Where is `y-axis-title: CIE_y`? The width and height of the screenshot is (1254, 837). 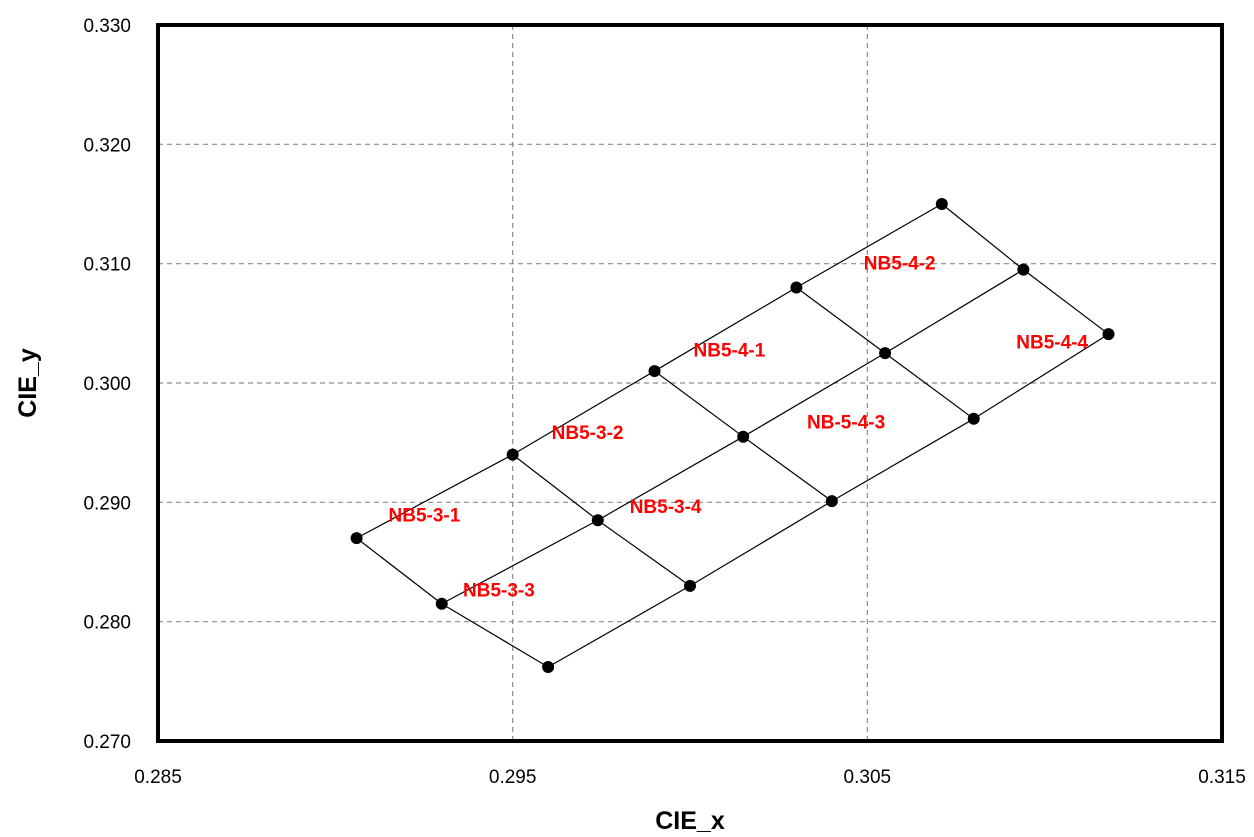 y-axis-title: CIE_y is located at coordinates (28, 383).